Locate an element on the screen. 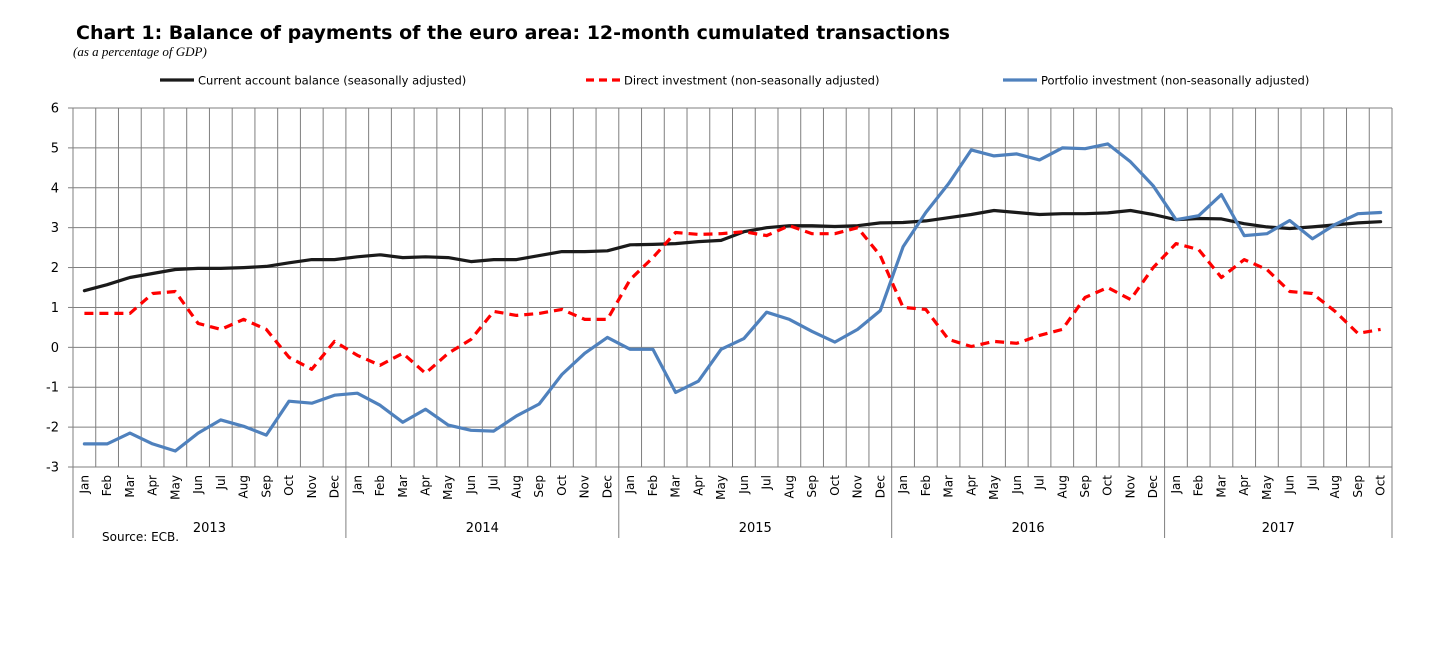  year-label: 2017 is located at coordinates (1278, 528).